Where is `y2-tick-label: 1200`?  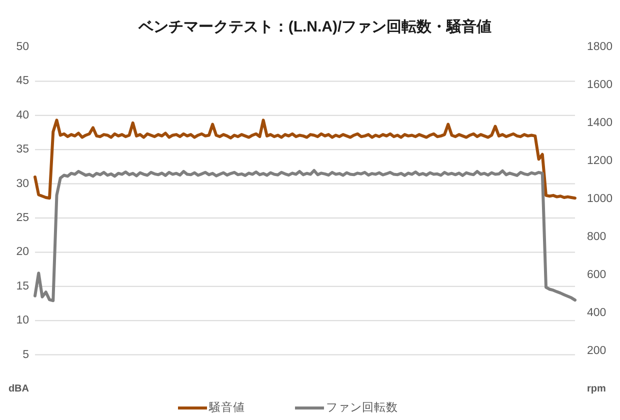 y2-tick-label: 1200 is located at coordinates (600, 161).